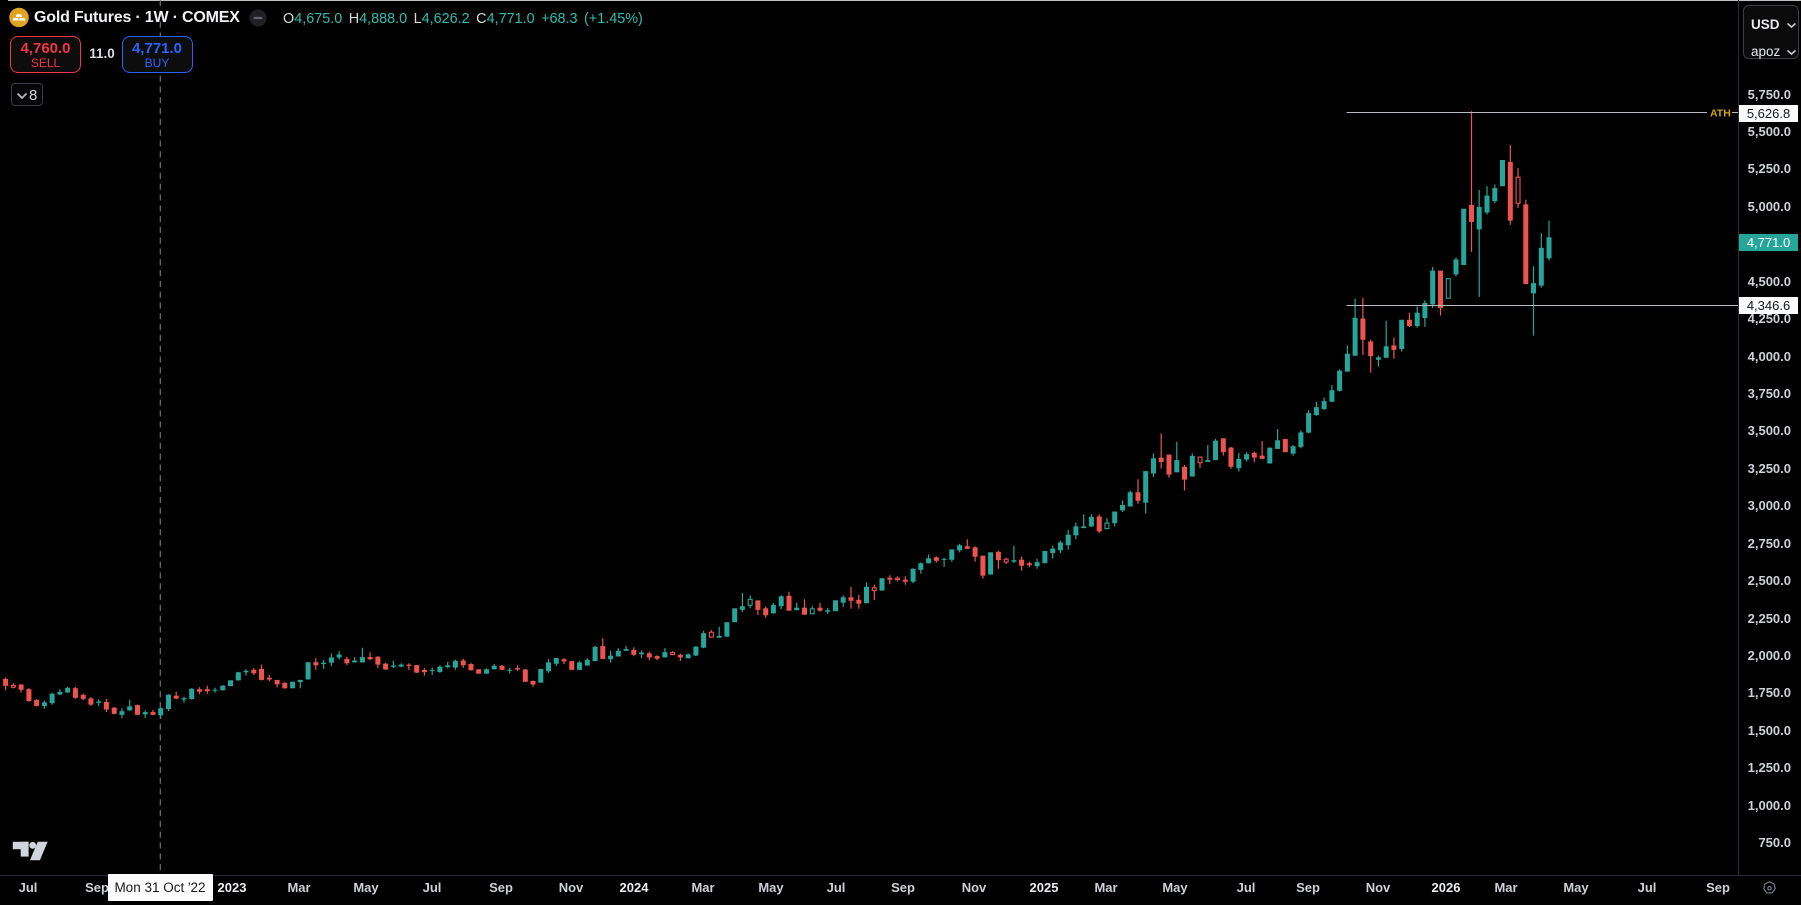  I want to click on svg-text: ATH, so click(1720, 114).